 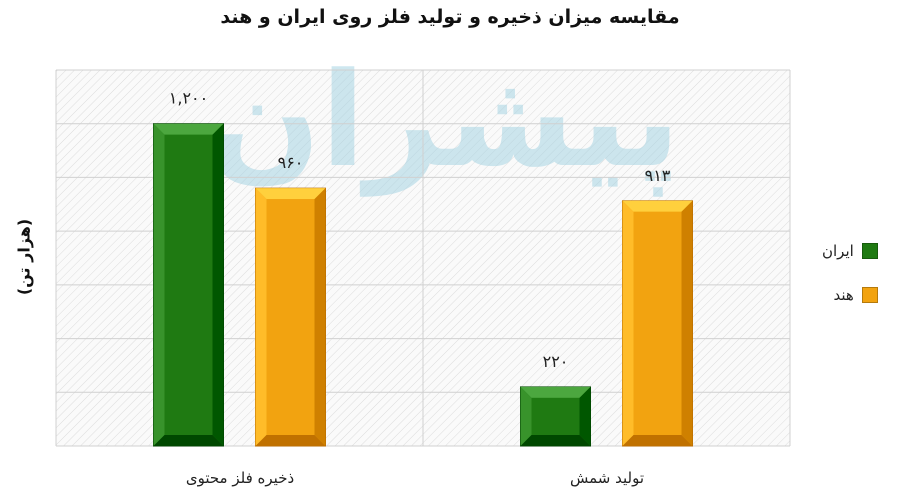 What do you see at coordinates (240, 478) in the screenshot?
I see `category-label-0: ذخیره فلز محتوی` at bounding box center [240, 478].